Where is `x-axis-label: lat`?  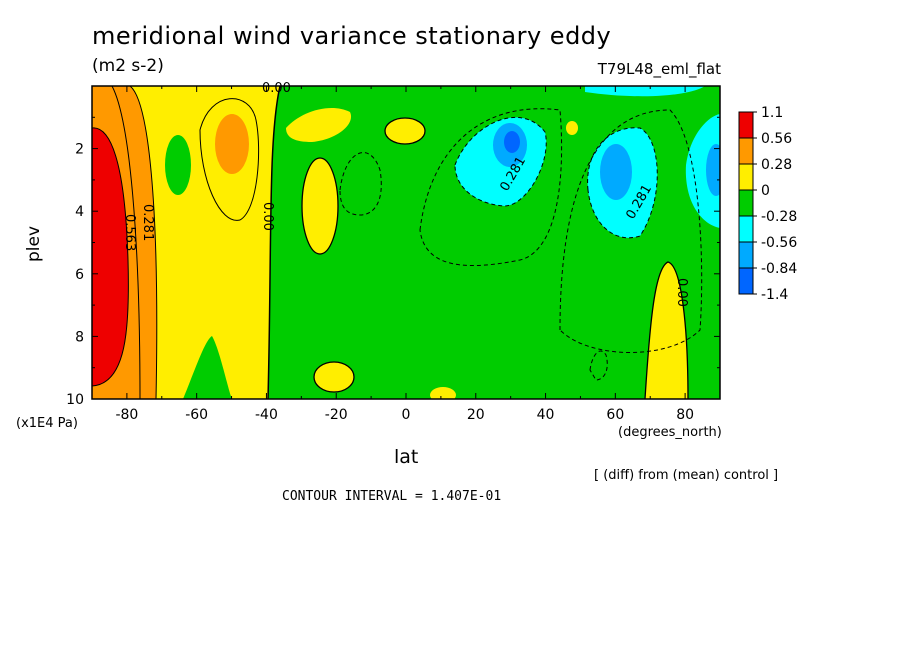 x-axis-label: lat is located at coordinates (406, 457).